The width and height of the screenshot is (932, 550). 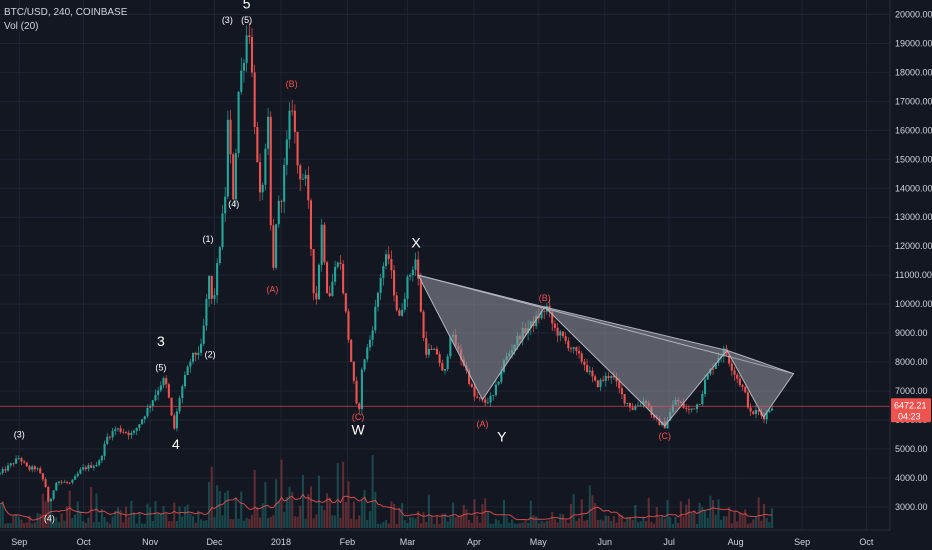 What do you see at coordinates (161, 341) in the screenshot?
I see `wave-label: 3` at bounding box center [161, 341].